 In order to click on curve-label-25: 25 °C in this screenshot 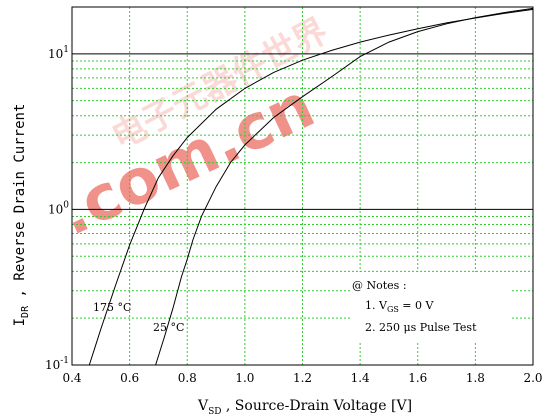, I will do `click(168, 327)`.